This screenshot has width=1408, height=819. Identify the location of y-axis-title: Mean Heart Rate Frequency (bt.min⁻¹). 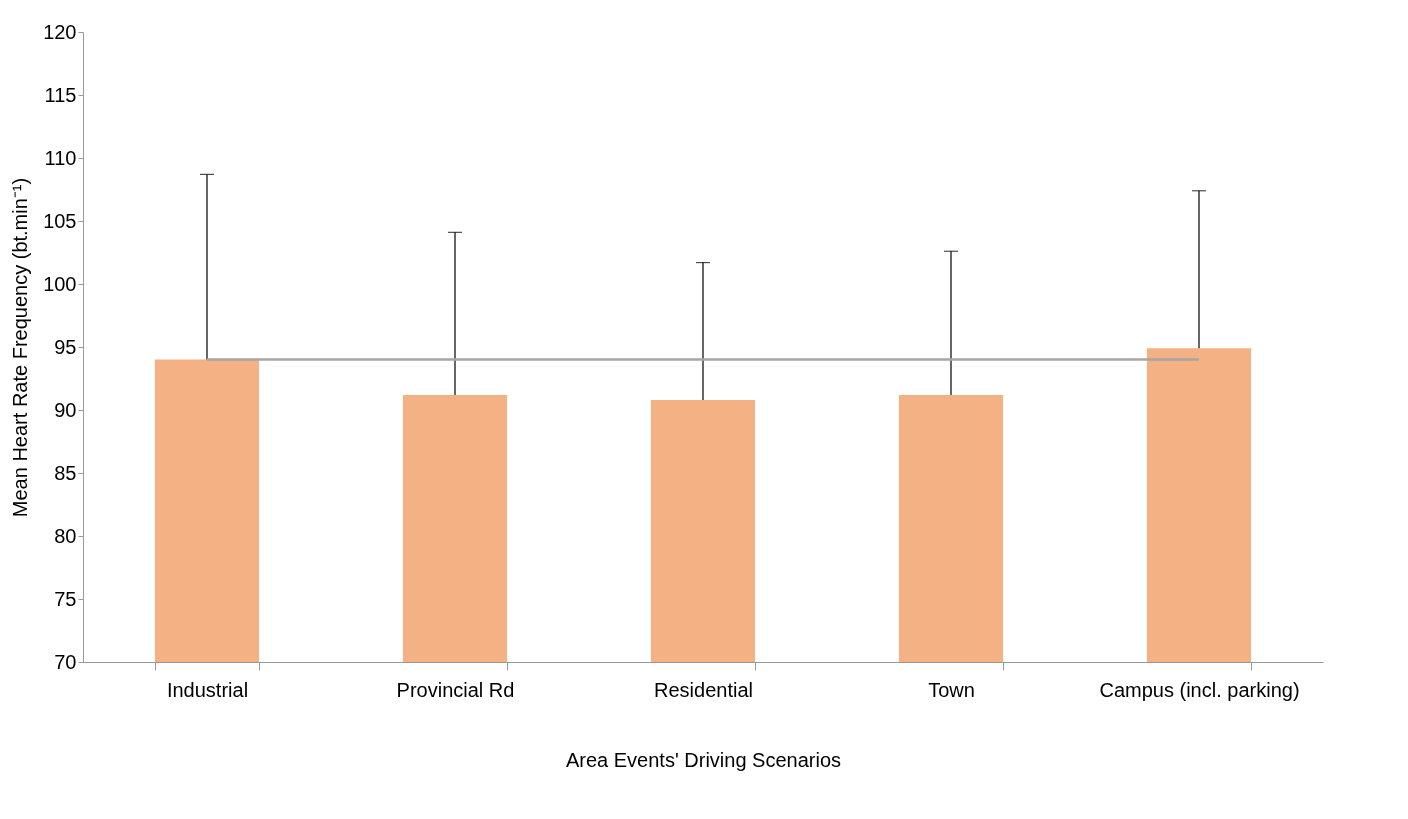
(20, 347).